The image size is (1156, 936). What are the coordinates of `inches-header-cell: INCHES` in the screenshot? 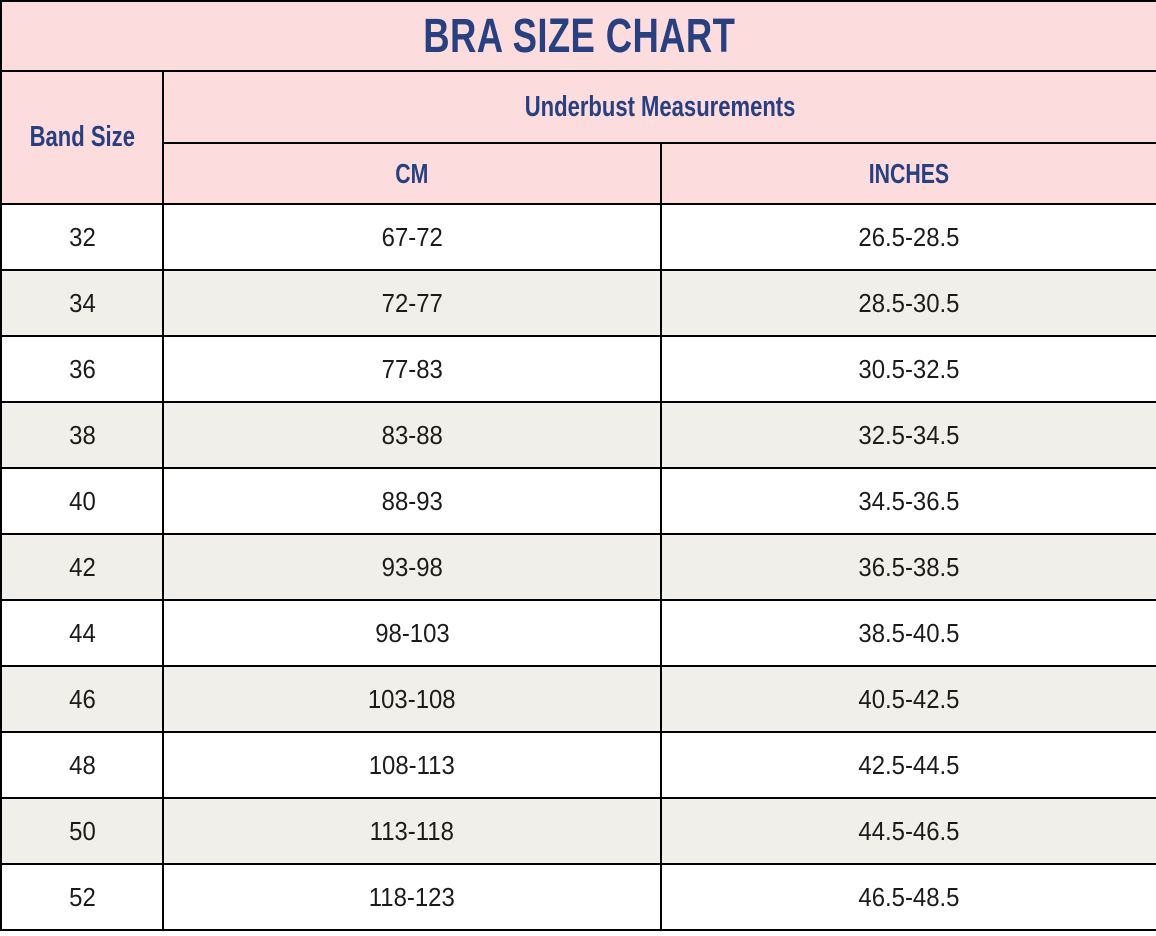 It's located at (908, 173).